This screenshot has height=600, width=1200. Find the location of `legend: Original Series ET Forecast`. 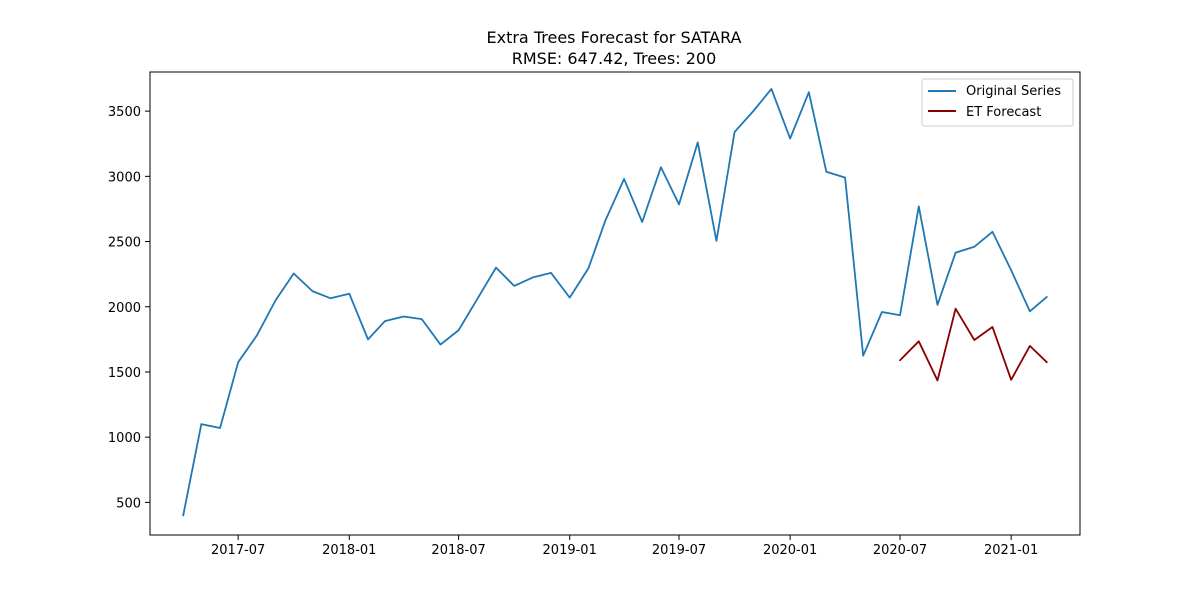

legend: Original Series ET Forecast is located at coordinates (997, 102).